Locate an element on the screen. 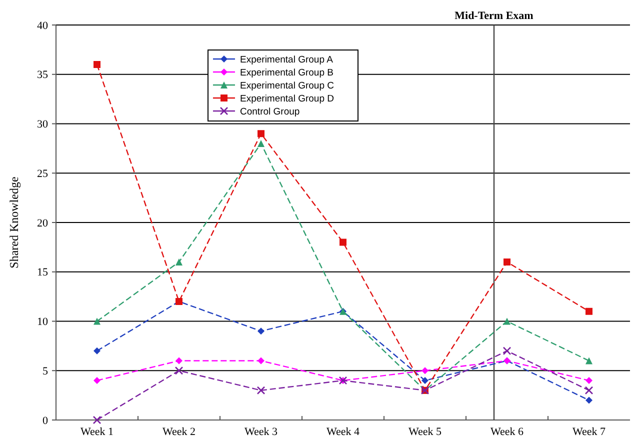  x-tick-label: Week 2 is located at coordinates (179, 432).